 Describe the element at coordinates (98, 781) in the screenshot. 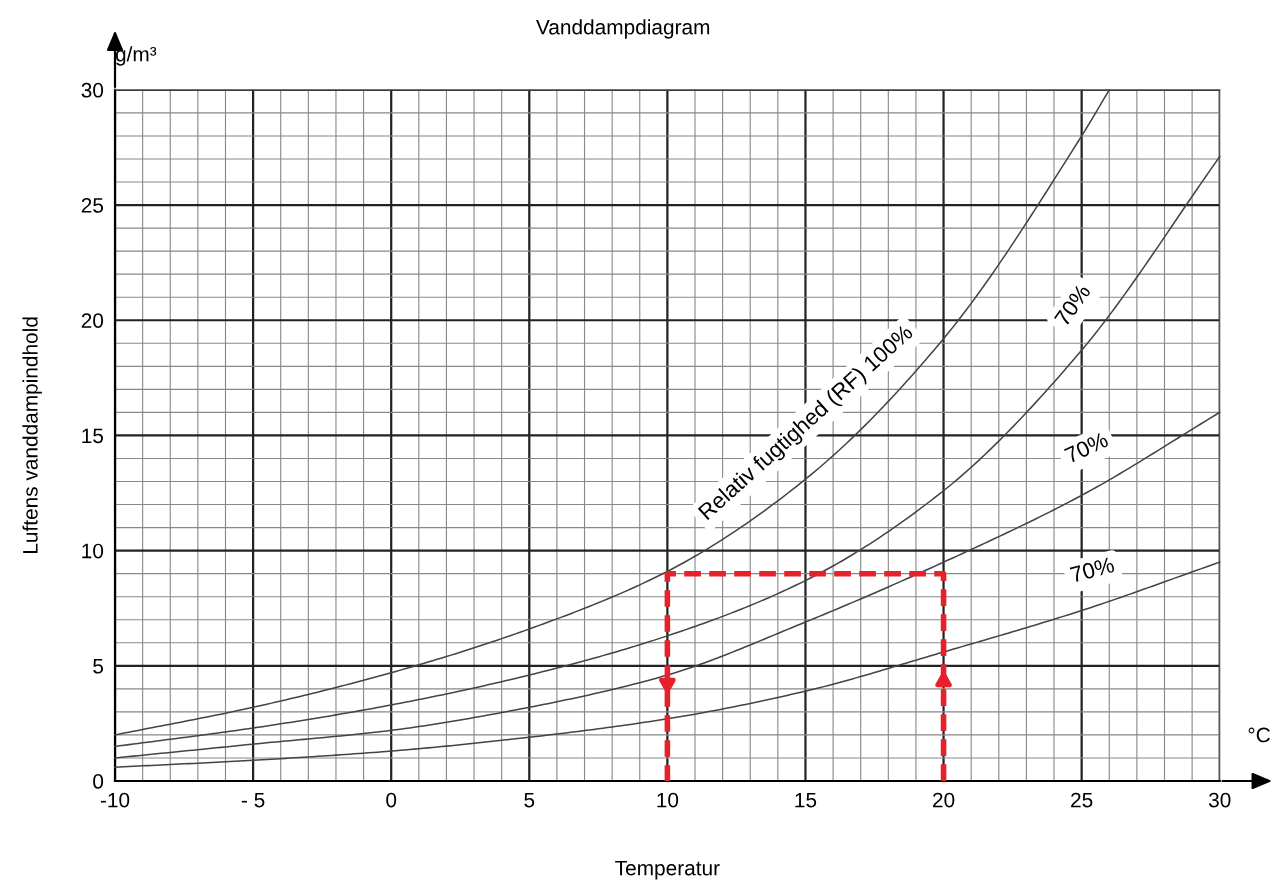

I see `y-tick-label: 0` at that location.